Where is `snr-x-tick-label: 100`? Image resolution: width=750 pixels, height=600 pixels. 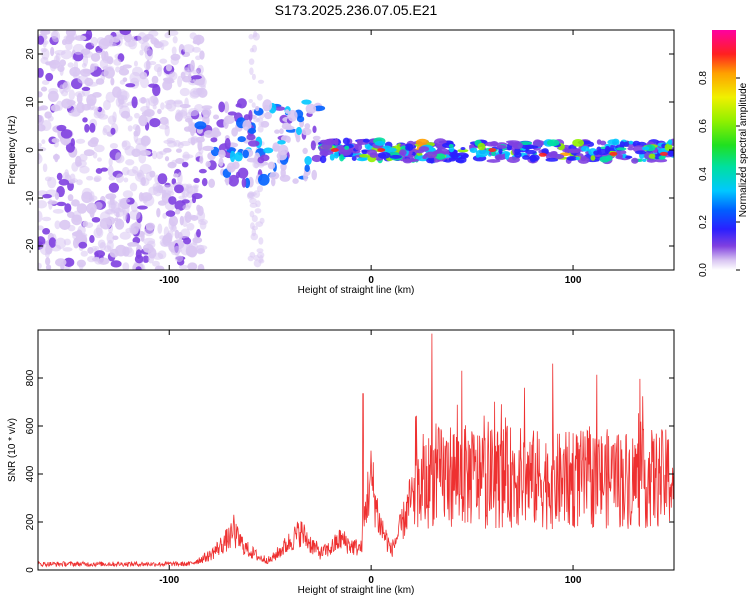
snr-x-tick-label: 100 is located at coordinates (573, 580).